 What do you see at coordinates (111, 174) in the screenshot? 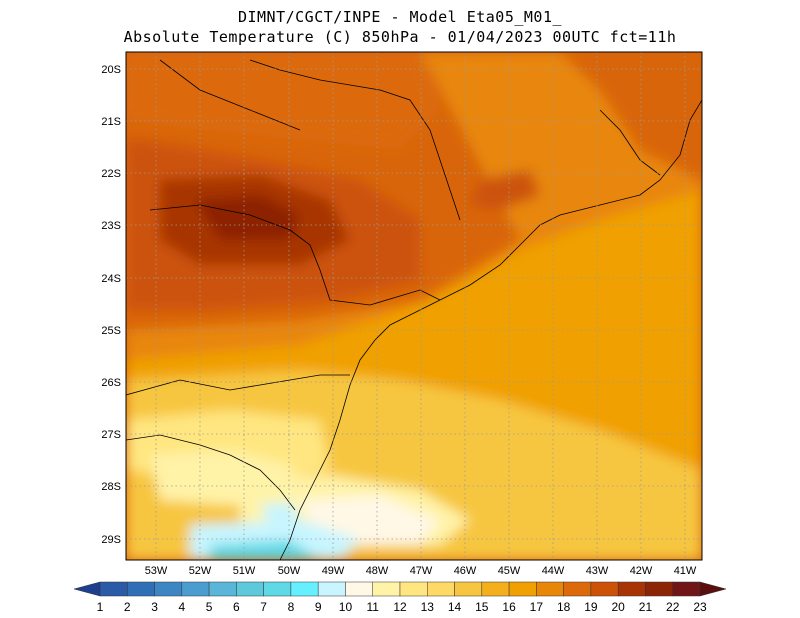
I see `lat-tick-label: 22S` at bounding box center [111, 174].